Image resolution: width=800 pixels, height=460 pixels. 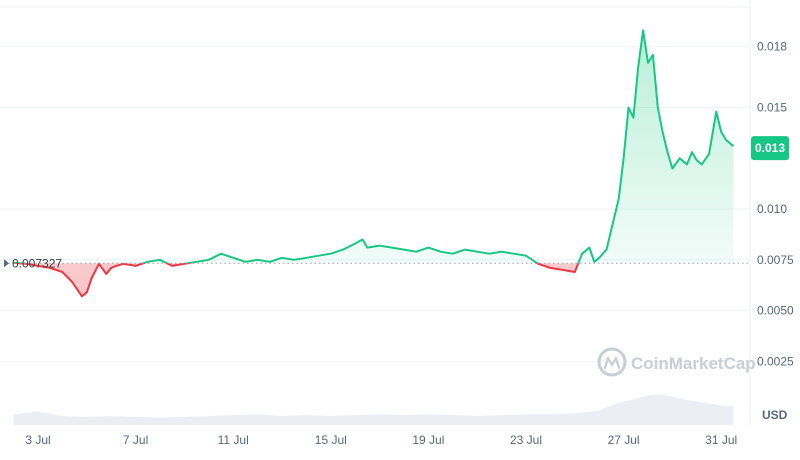 I want to click on coinmarketcap-logo-mark, so click(x=612, y=363).